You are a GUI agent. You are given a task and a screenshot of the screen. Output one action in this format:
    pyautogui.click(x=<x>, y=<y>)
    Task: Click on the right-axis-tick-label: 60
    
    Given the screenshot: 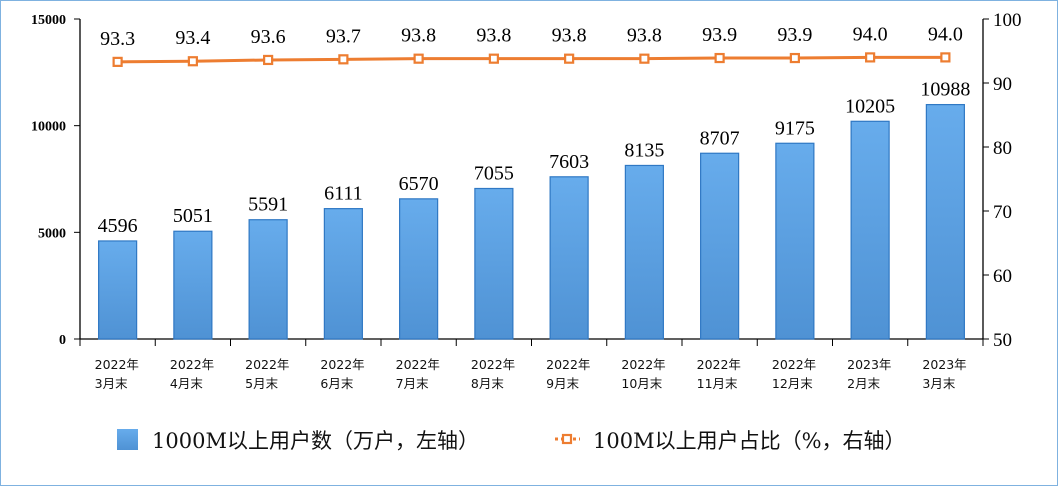 What is the action you would take?
    pyautogui.click(x=1002, y=276)
    